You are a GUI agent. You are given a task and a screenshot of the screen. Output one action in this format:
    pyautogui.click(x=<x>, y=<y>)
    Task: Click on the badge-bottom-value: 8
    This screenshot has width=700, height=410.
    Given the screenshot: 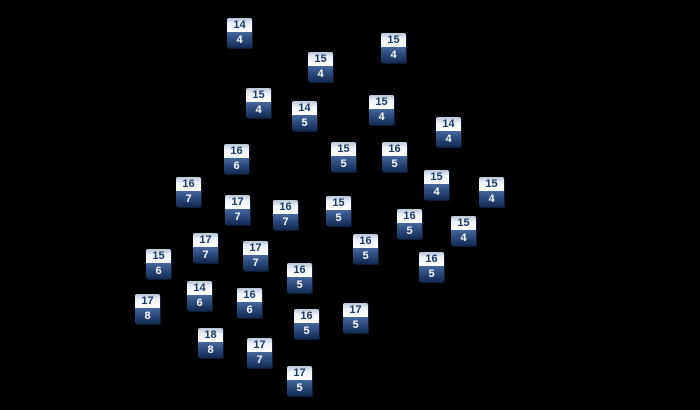 What is the action you would take?
    pyautogui.click(x=147, y=315)
    